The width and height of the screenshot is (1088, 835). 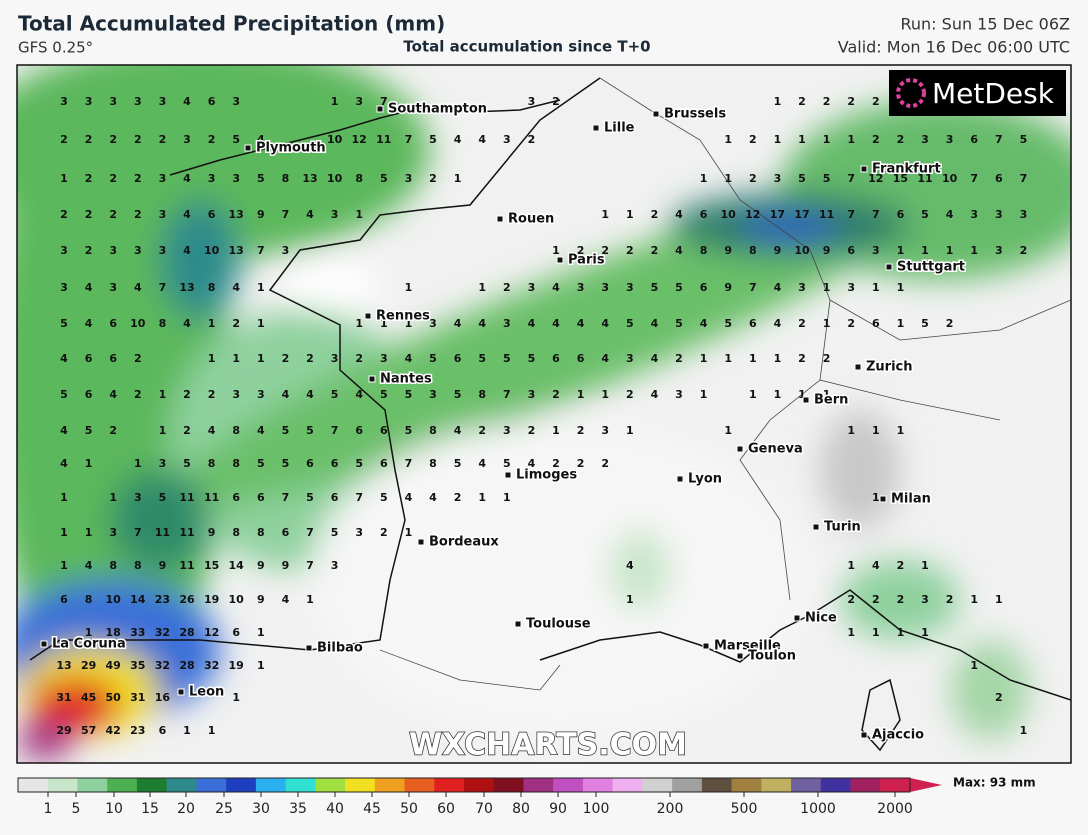 I want to click on colorbar-label: 200, so click(x=670, y=809).